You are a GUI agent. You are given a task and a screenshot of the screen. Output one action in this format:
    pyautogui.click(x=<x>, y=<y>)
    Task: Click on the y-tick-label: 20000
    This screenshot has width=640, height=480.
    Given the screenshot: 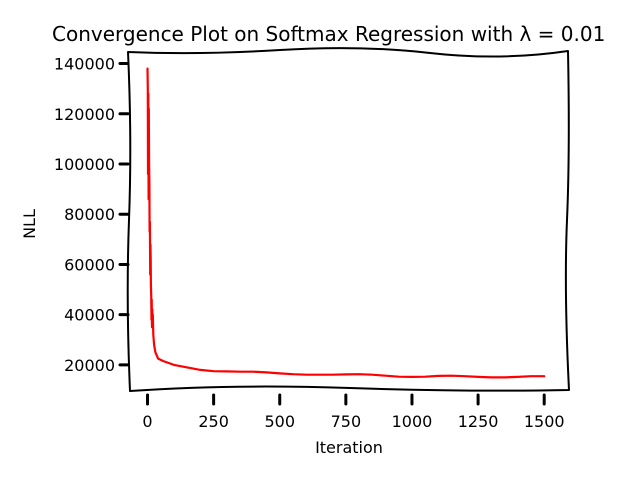 What is the action you would take?
    pyautogui.click(x=89, y=365)
    